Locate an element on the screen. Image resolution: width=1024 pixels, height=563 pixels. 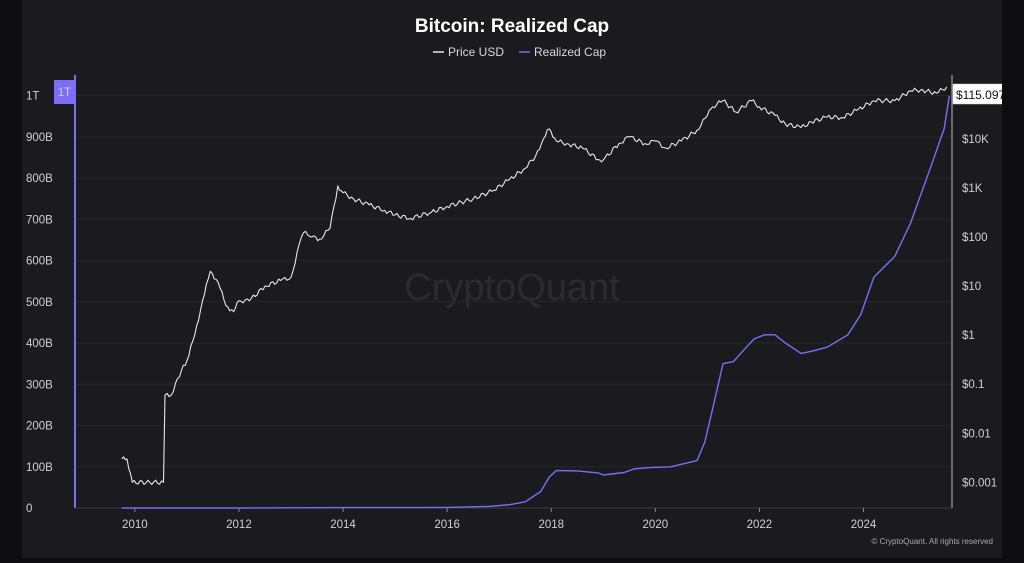
price-last-value-box is located at coordinates (977, 94).